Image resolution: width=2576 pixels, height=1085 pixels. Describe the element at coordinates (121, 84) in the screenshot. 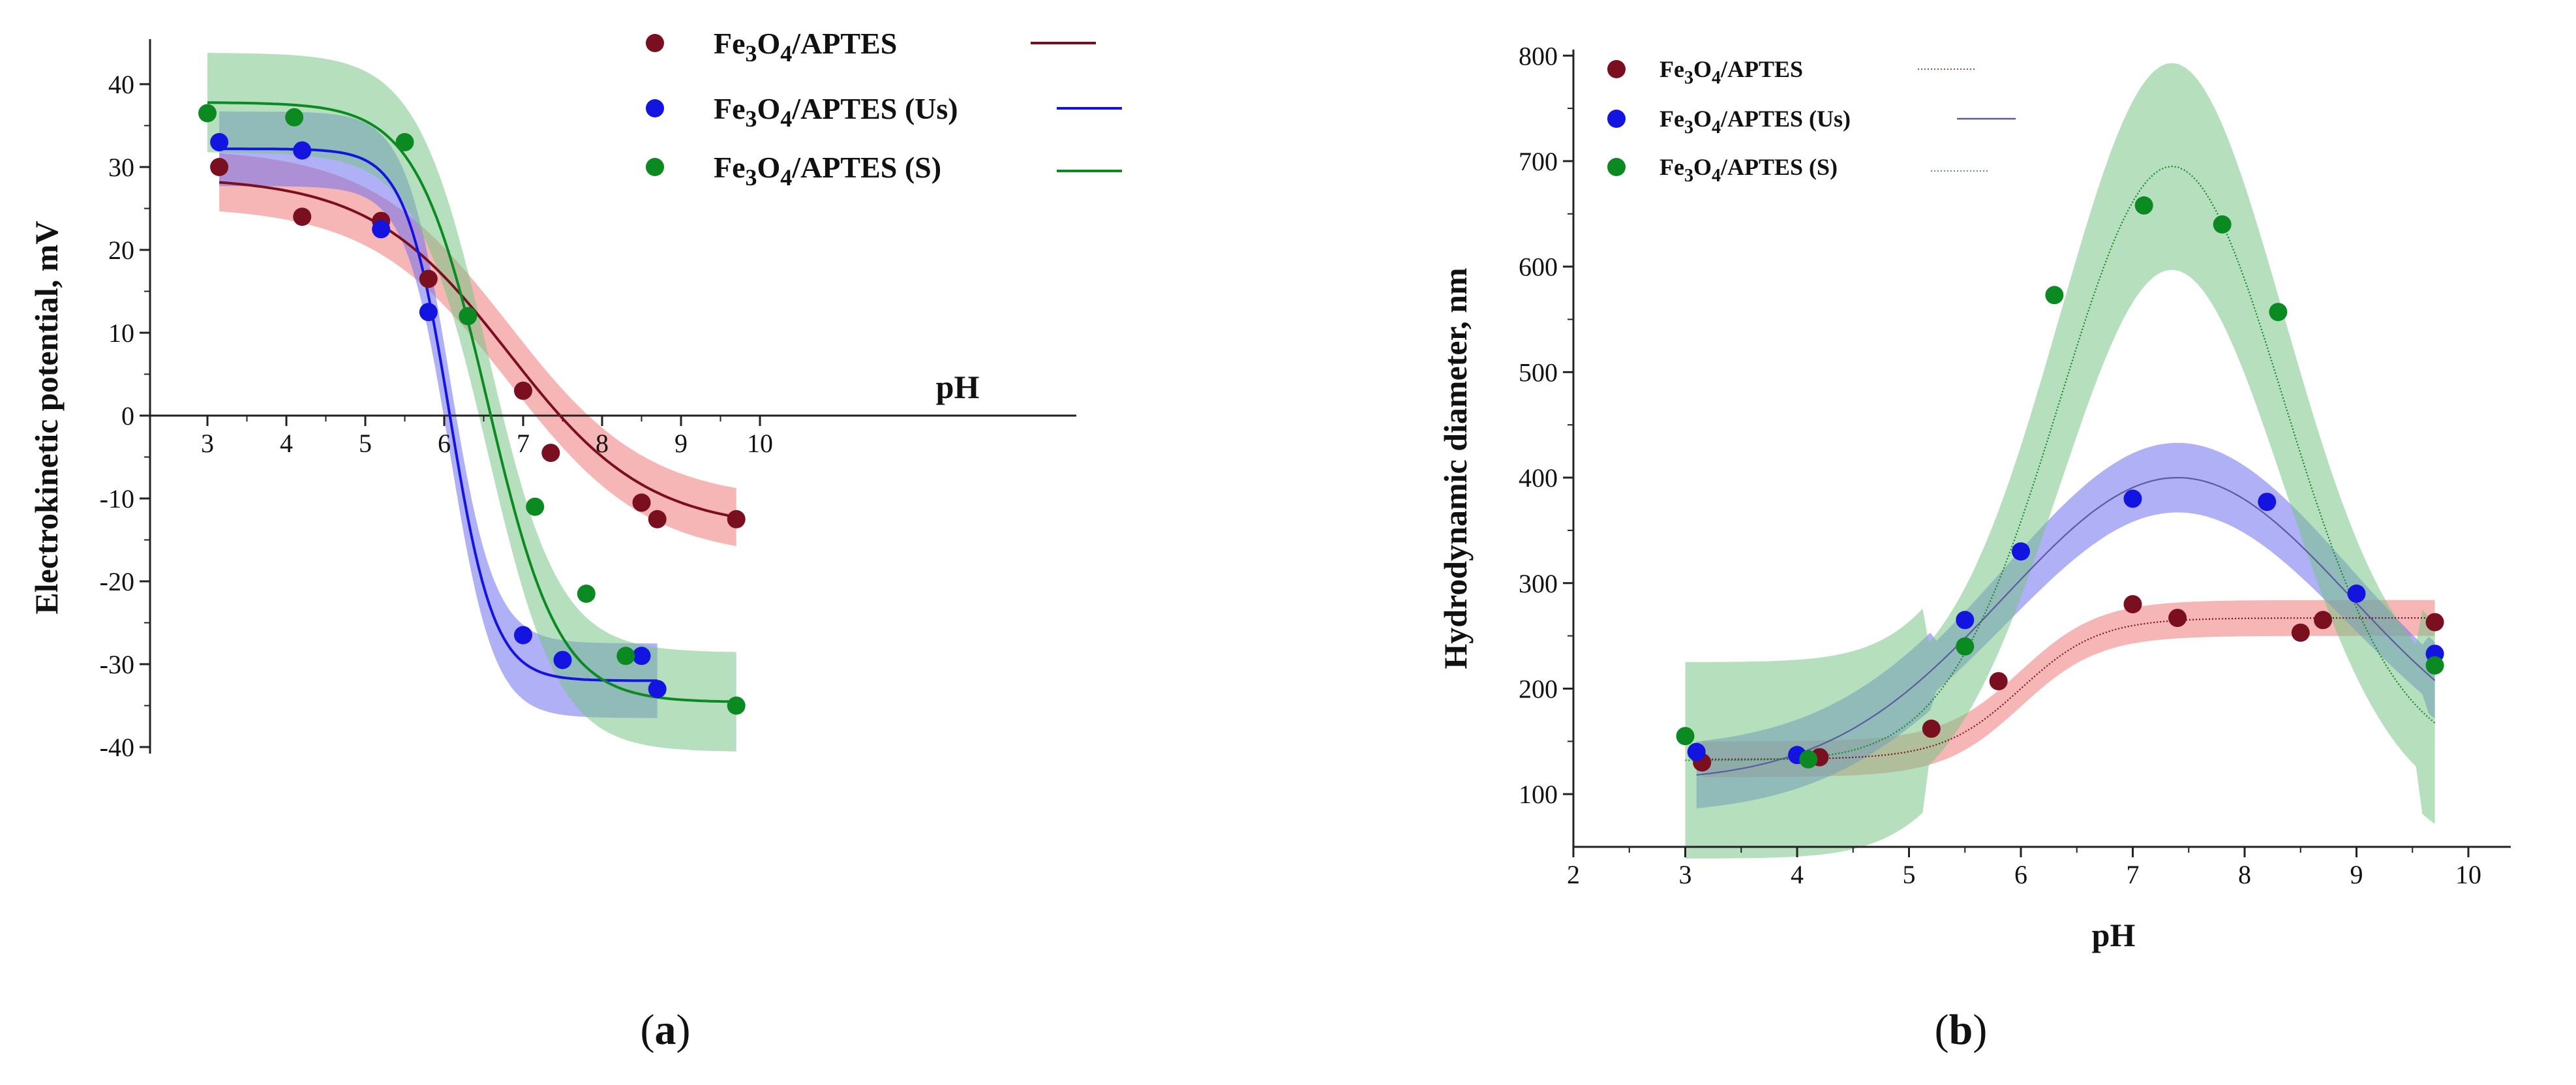

I see `panel-a-y-tick-label: 40` at that location.